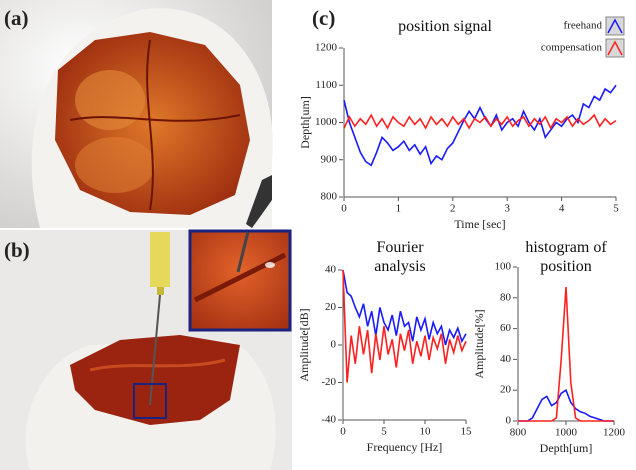 This screenshot has width=636, height=470. What do you see at coordinates (507, 209) in the screenshot?
I see `x-tick-label: 3` at bounding box center [507, 209].